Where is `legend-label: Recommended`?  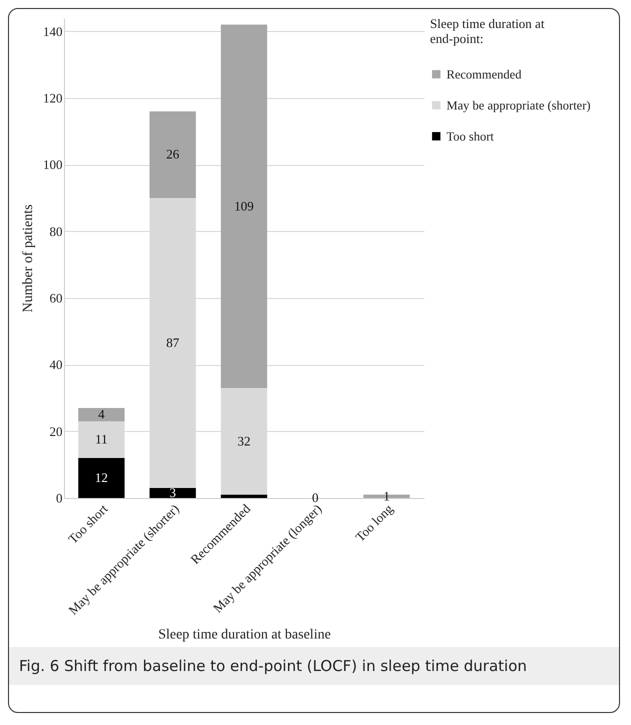 legend-label: Recommended is located at coordinates (484, 74).